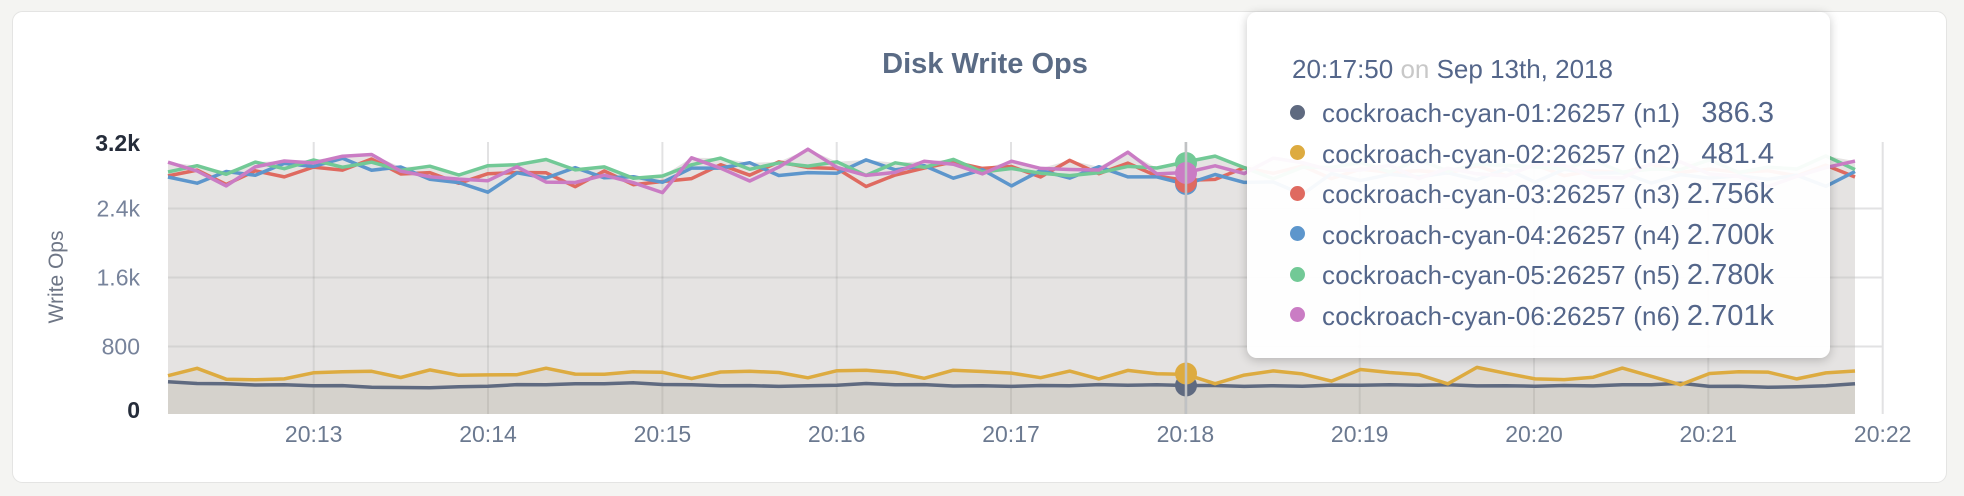 This screenshot has width=1964, height=496. Describe the element at coordinates (837, 434) in the screenshot. I see `svg-text: 20:16` at that location.